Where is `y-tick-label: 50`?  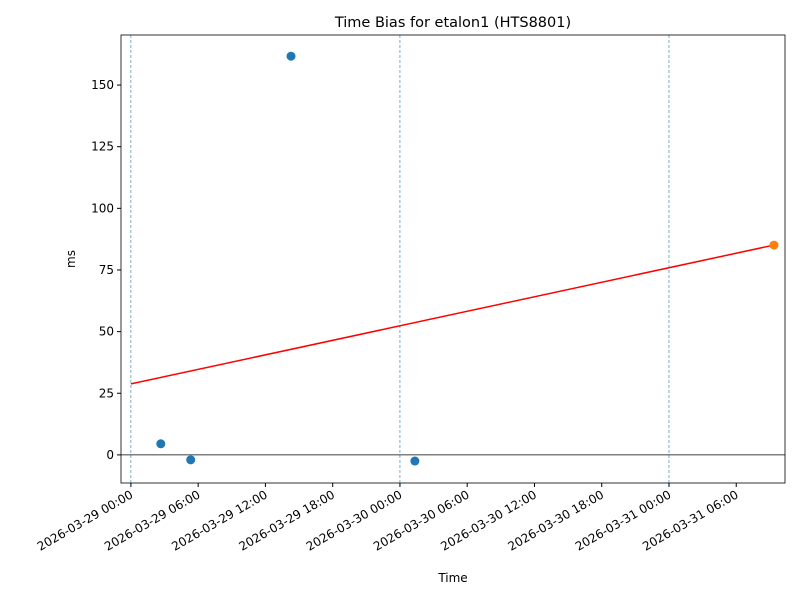 y-tick-label: 50 is located at coordinates (106, 332).